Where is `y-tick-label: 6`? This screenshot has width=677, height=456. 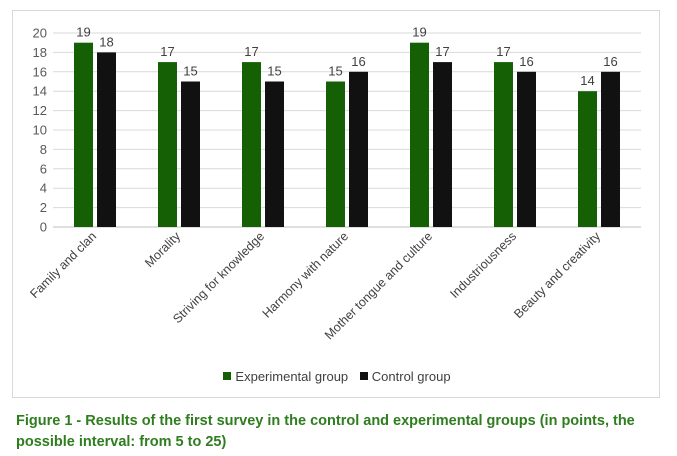 y-tick-label: 6 is located at coordinates (43, 168).